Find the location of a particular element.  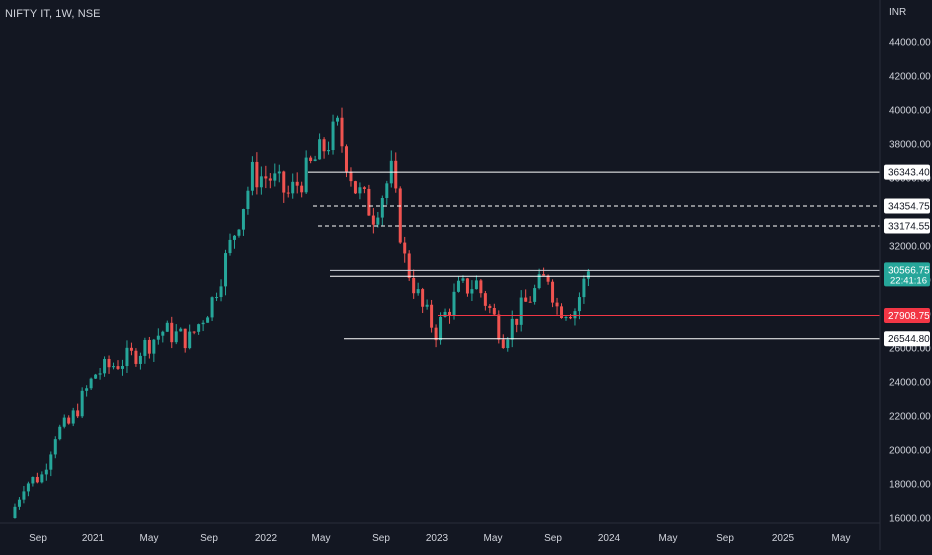

time-tick-label: 2023 is located at coordinates (437, 538).